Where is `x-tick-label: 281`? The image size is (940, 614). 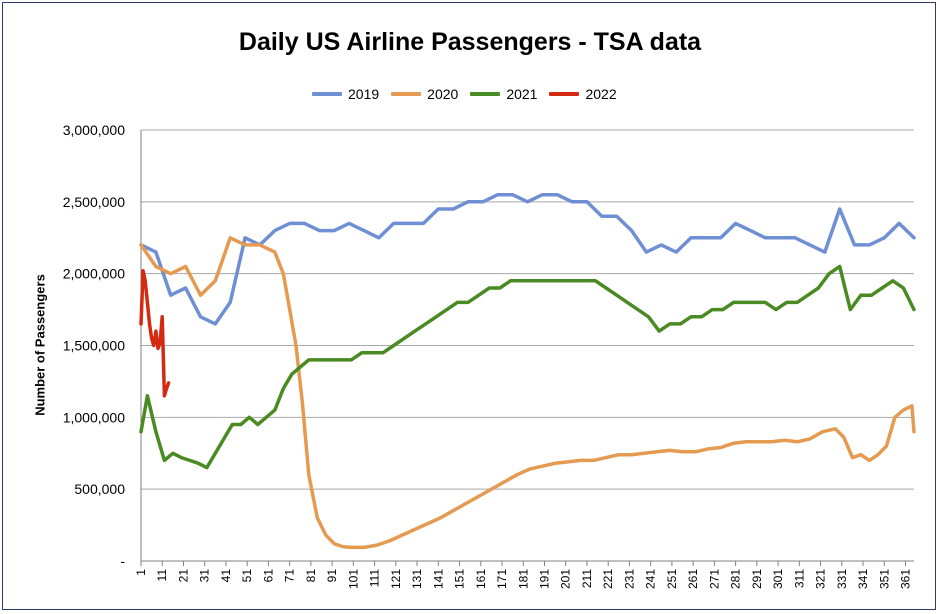
x-tick-label: 281 is located at coordinates (736, 579).